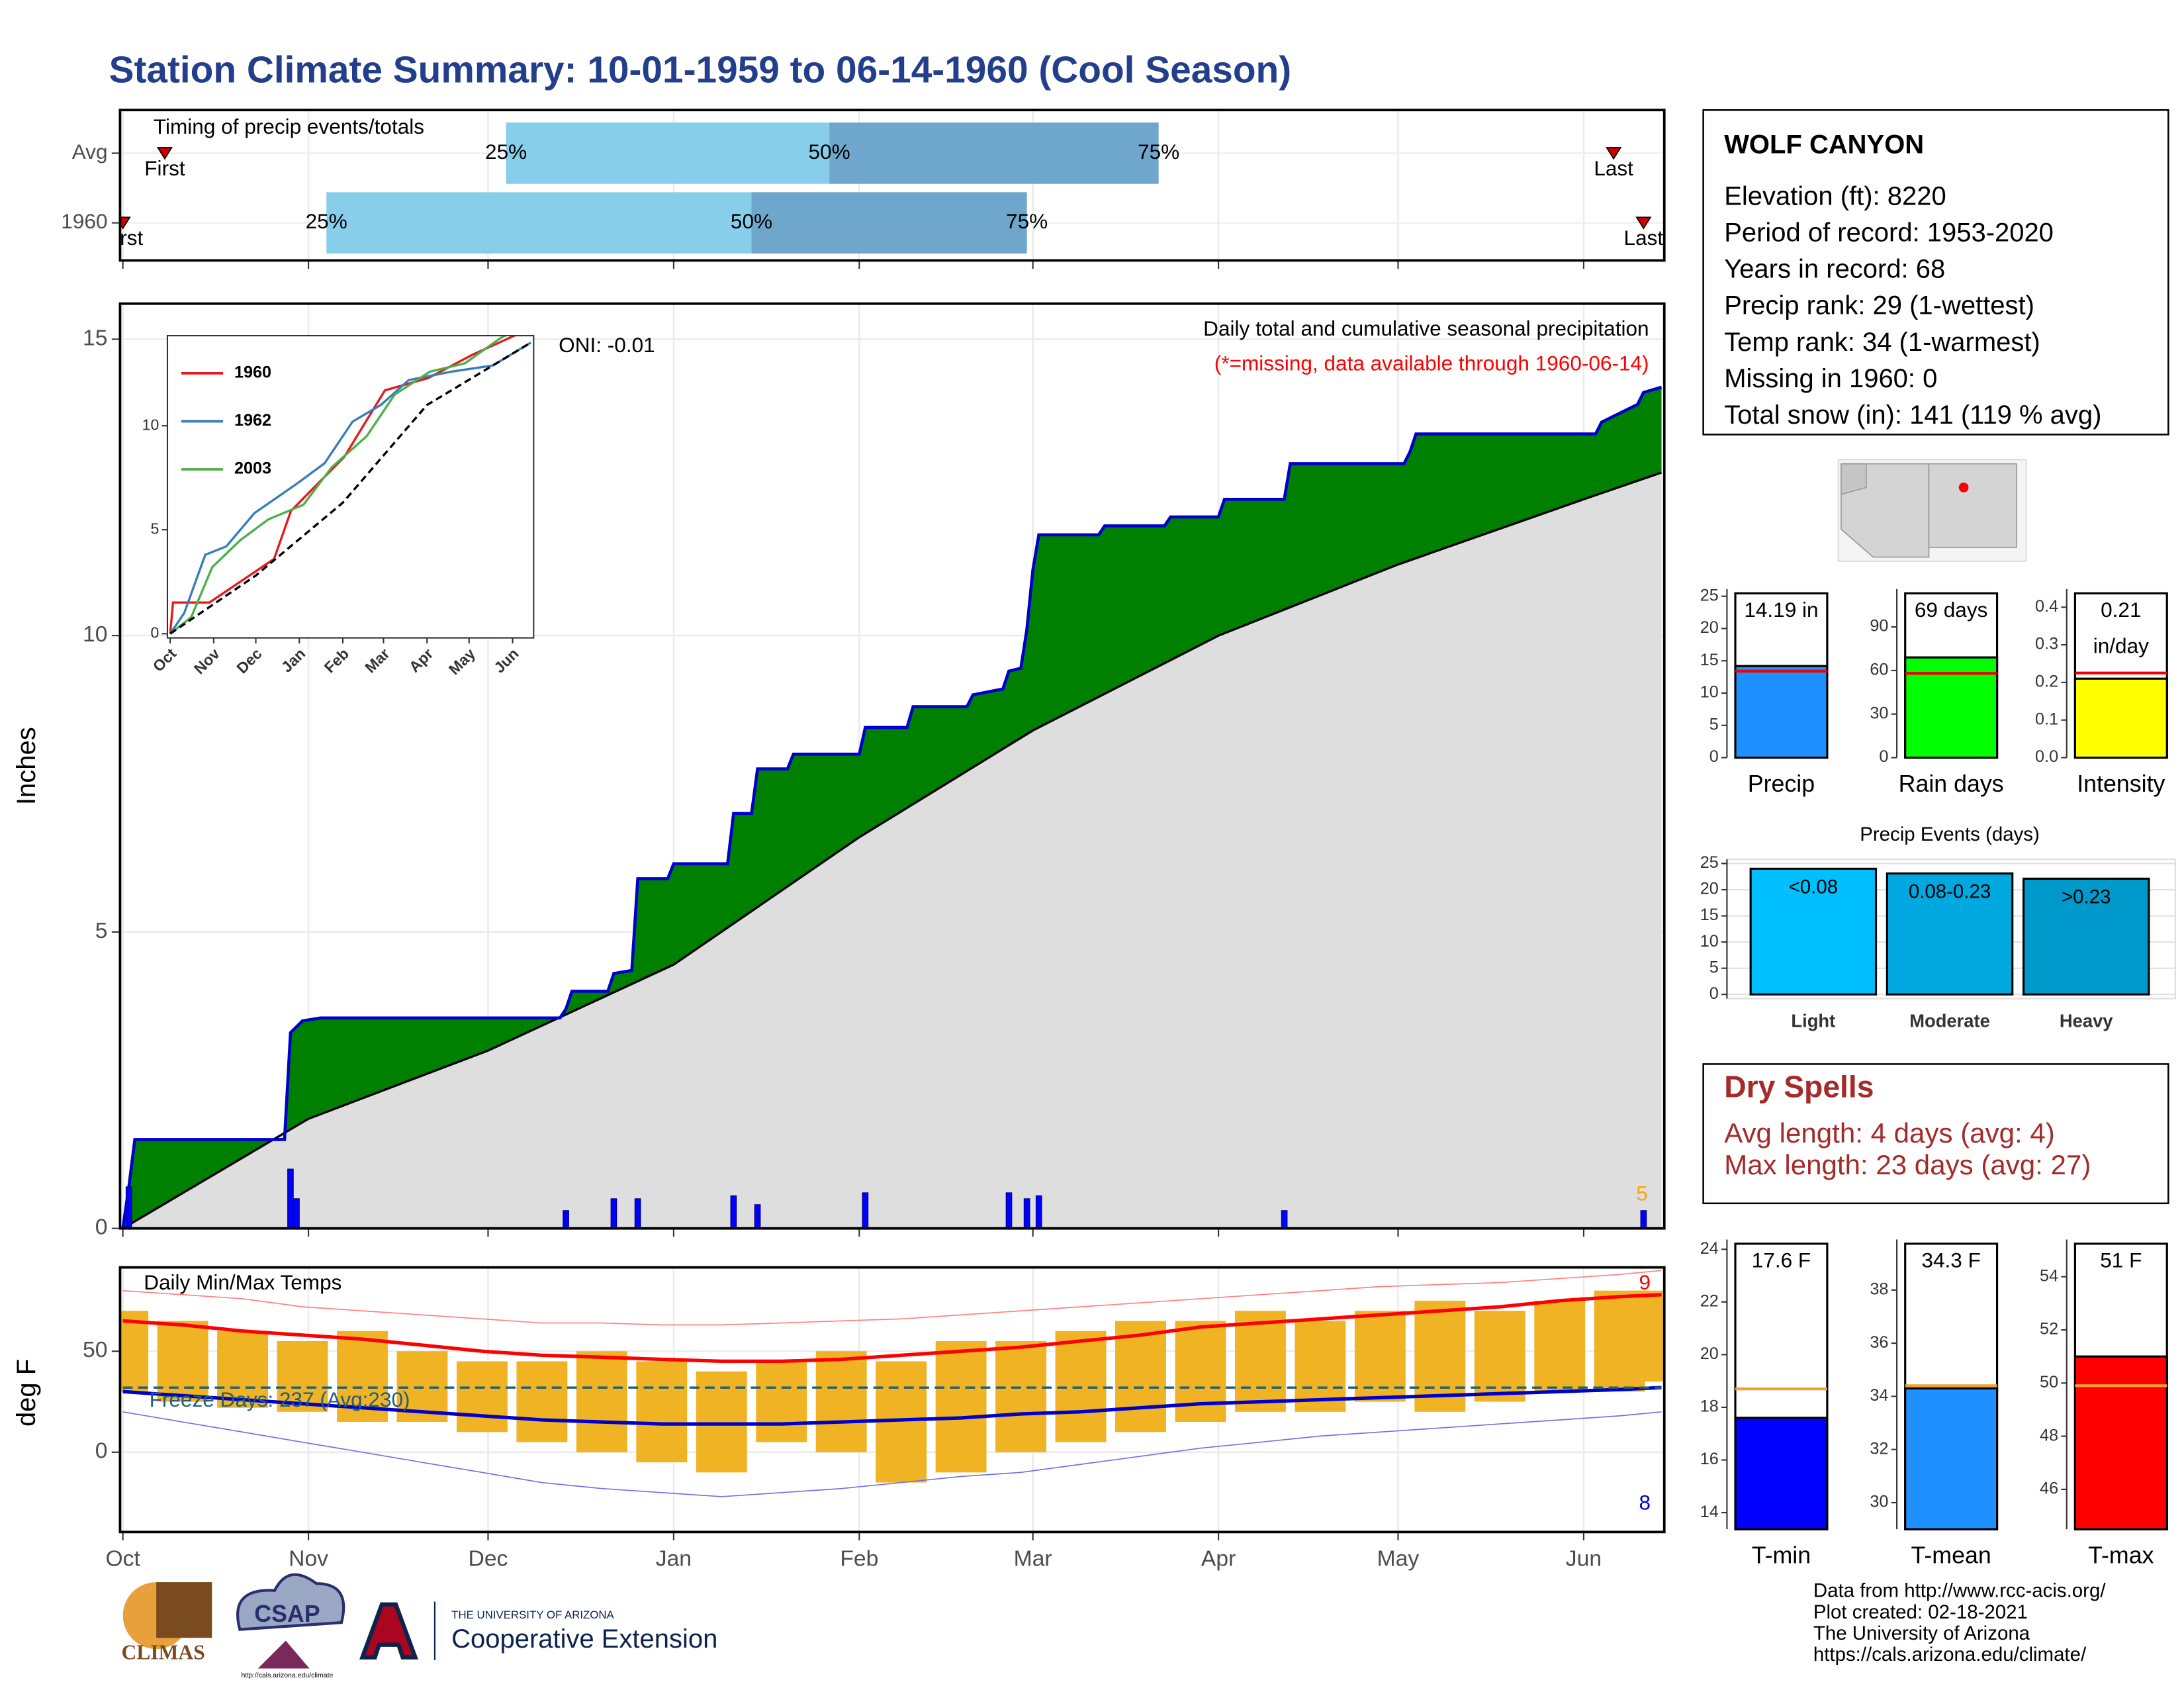  What do you see at coordinates (1932, 510) in the screenshot?
I see `locator-map` at bounding box center [1932, 510].